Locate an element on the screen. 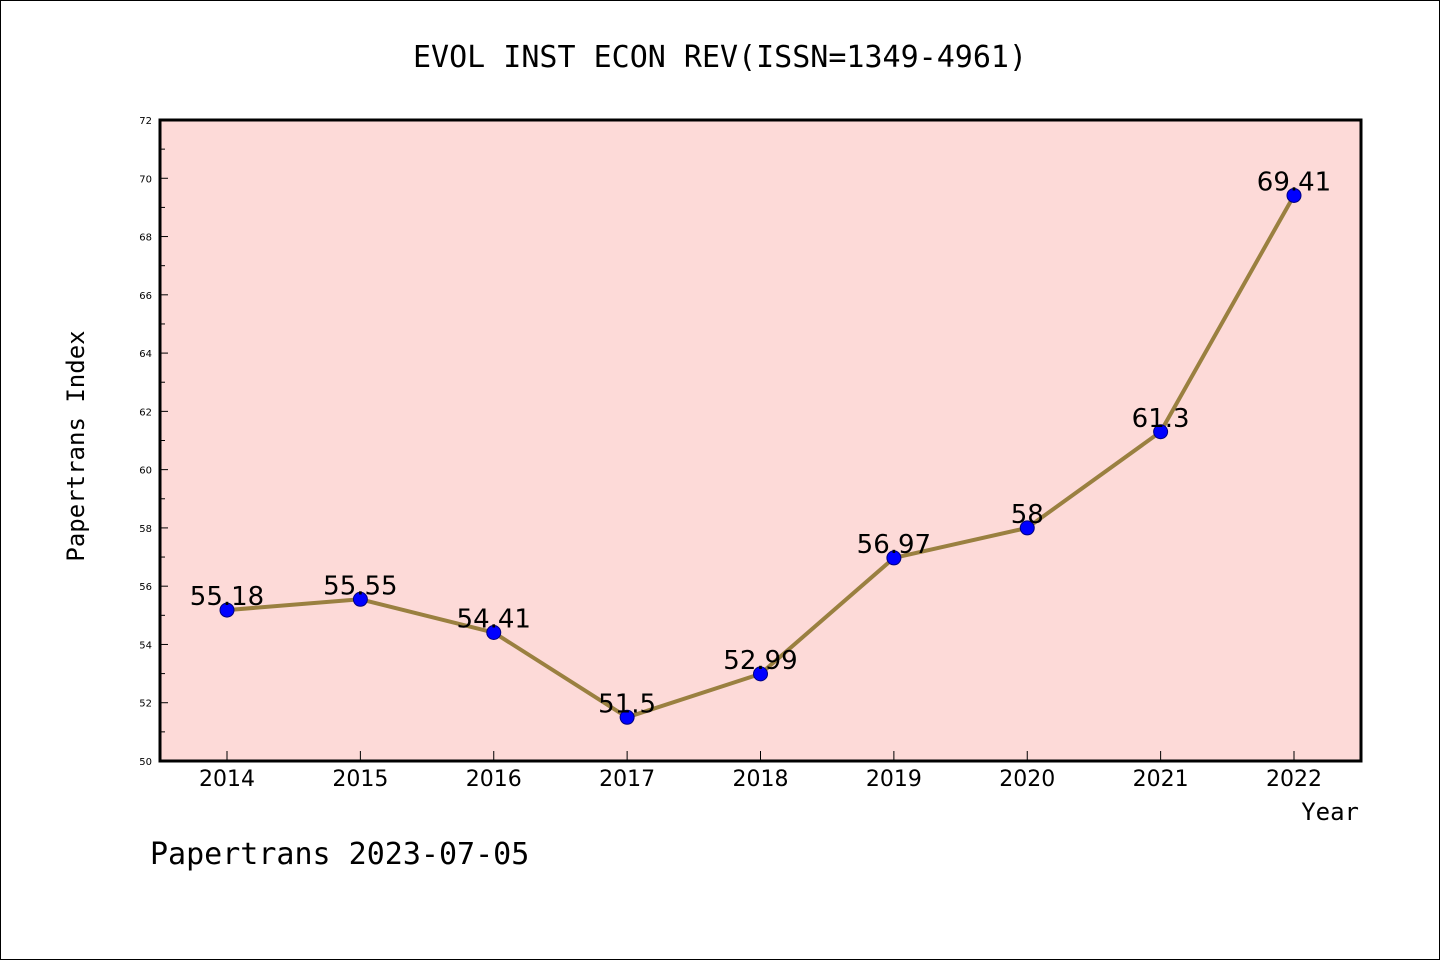 Image resolution: width=1440 pixels, height=960 pixels. data-label: 52.99 is located at coordinates (760, 661).